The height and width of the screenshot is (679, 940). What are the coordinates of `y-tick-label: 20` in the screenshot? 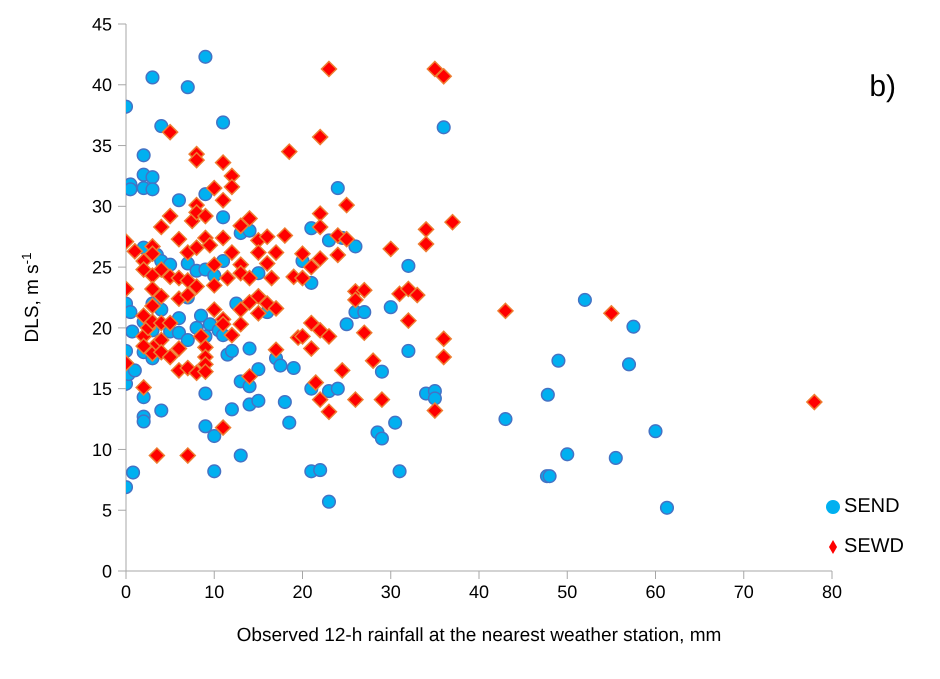 It's located at (102, 328).